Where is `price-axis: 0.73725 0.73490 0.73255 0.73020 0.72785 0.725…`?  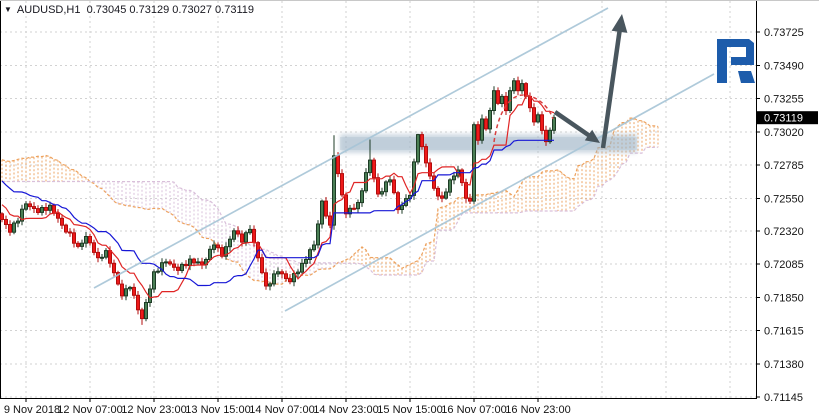 price-axis: 0.73725 0.73490 0.73255 0.73020 0.72785 0.725… is located at coordinates (787, 202).